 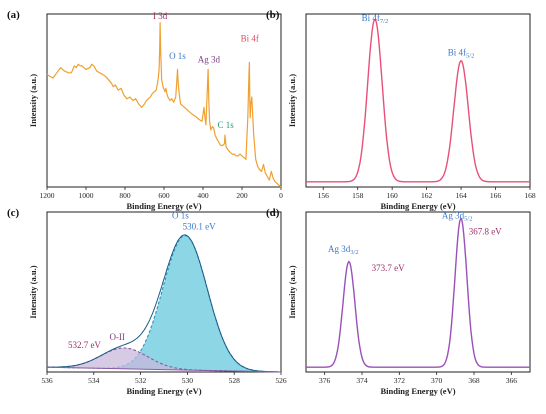 I want to click on peak-annotation: 373.7 eV, so click(x=388, y=268).